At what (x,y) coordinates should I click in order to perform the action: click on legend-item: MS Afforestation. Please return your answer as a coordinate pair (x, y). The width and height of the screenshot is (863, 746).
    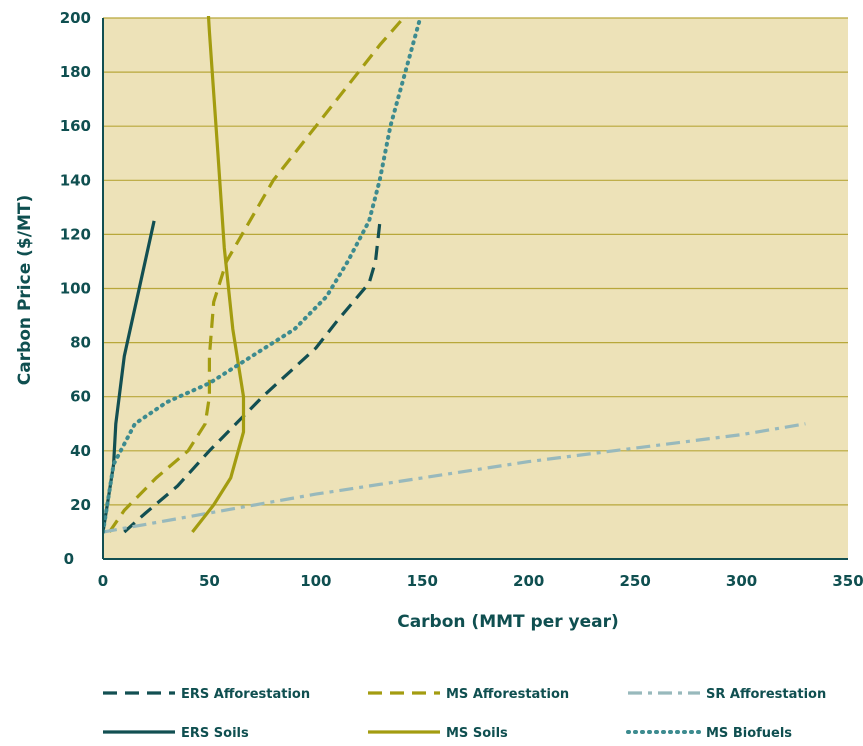
    Looking at the image, I should click on (468, 694).